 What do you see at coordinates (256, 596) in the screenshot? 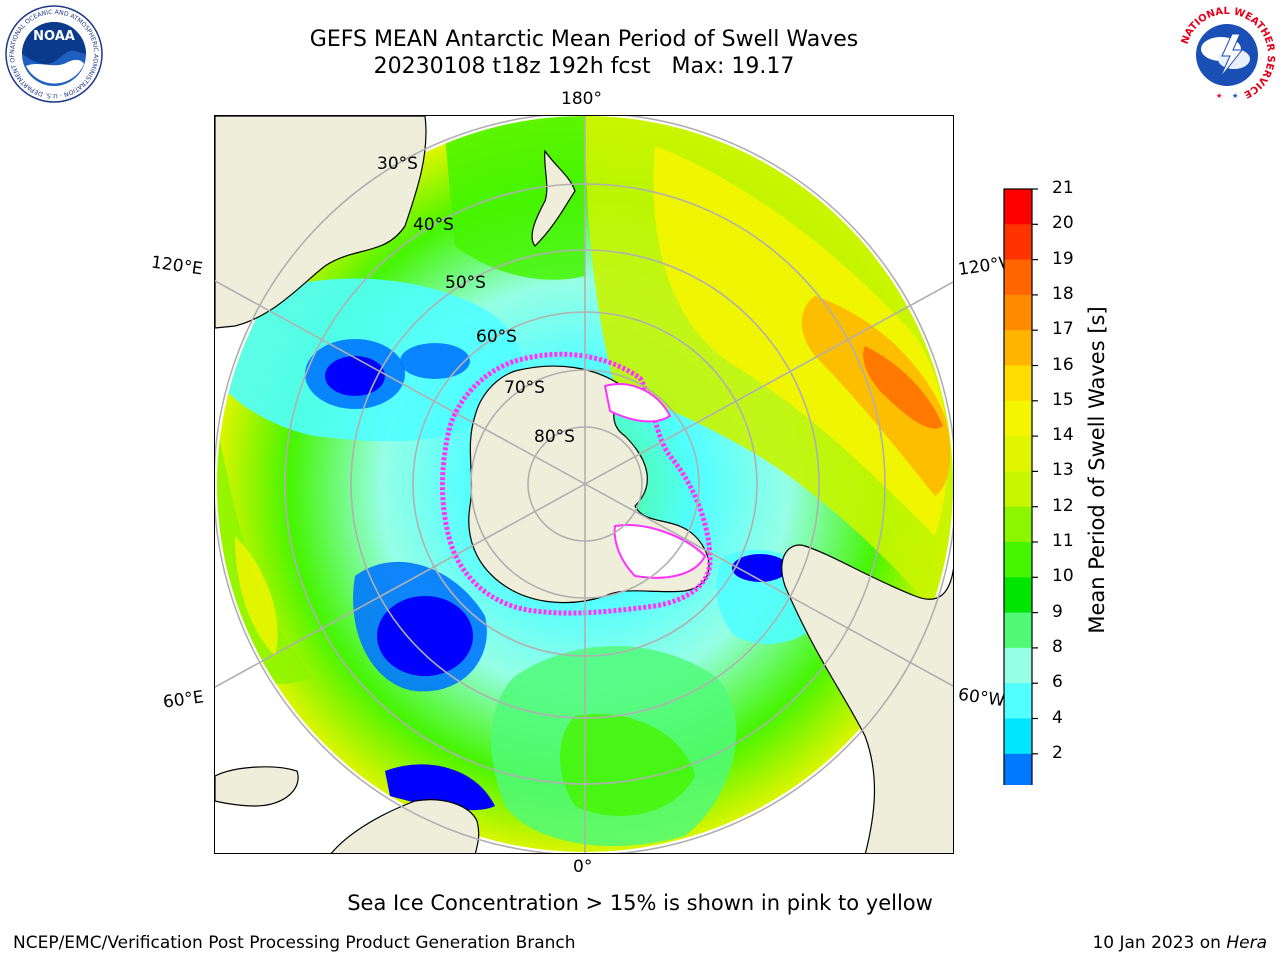
I see `west-yellow-region` at bounding box center [256, 596].